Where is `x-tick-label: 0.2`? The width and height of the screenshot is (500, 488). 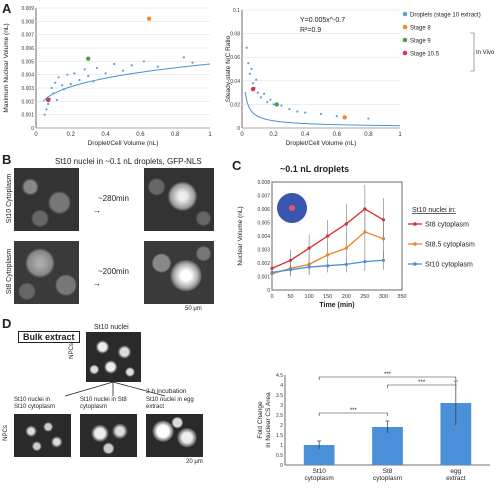
x-tick-label: 0.2 is located at coordinates (273, 135).